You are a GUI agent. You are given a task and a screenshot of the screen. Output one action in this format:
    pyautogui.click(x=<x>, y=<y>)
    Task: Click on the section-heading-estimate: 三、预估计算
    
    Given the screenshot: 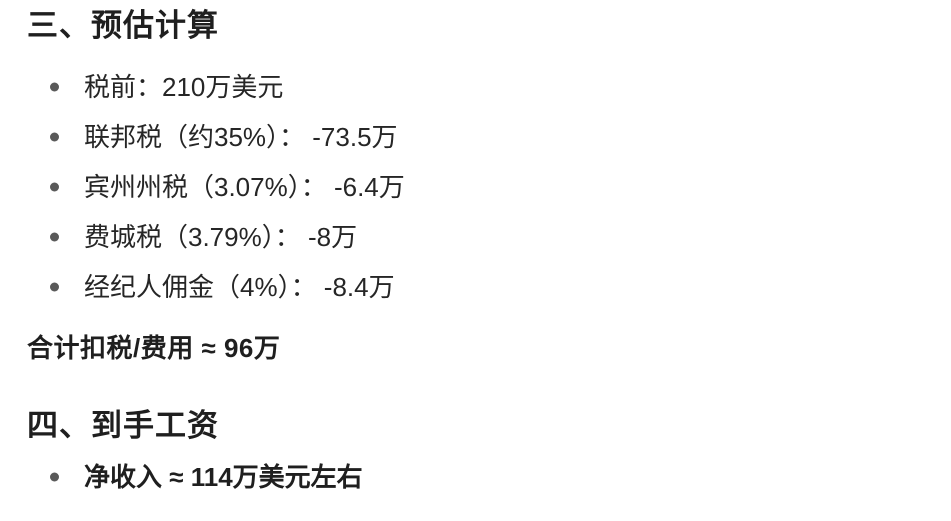 What is the action you would take?
    pyautogui.click(x=123, y=25)
    